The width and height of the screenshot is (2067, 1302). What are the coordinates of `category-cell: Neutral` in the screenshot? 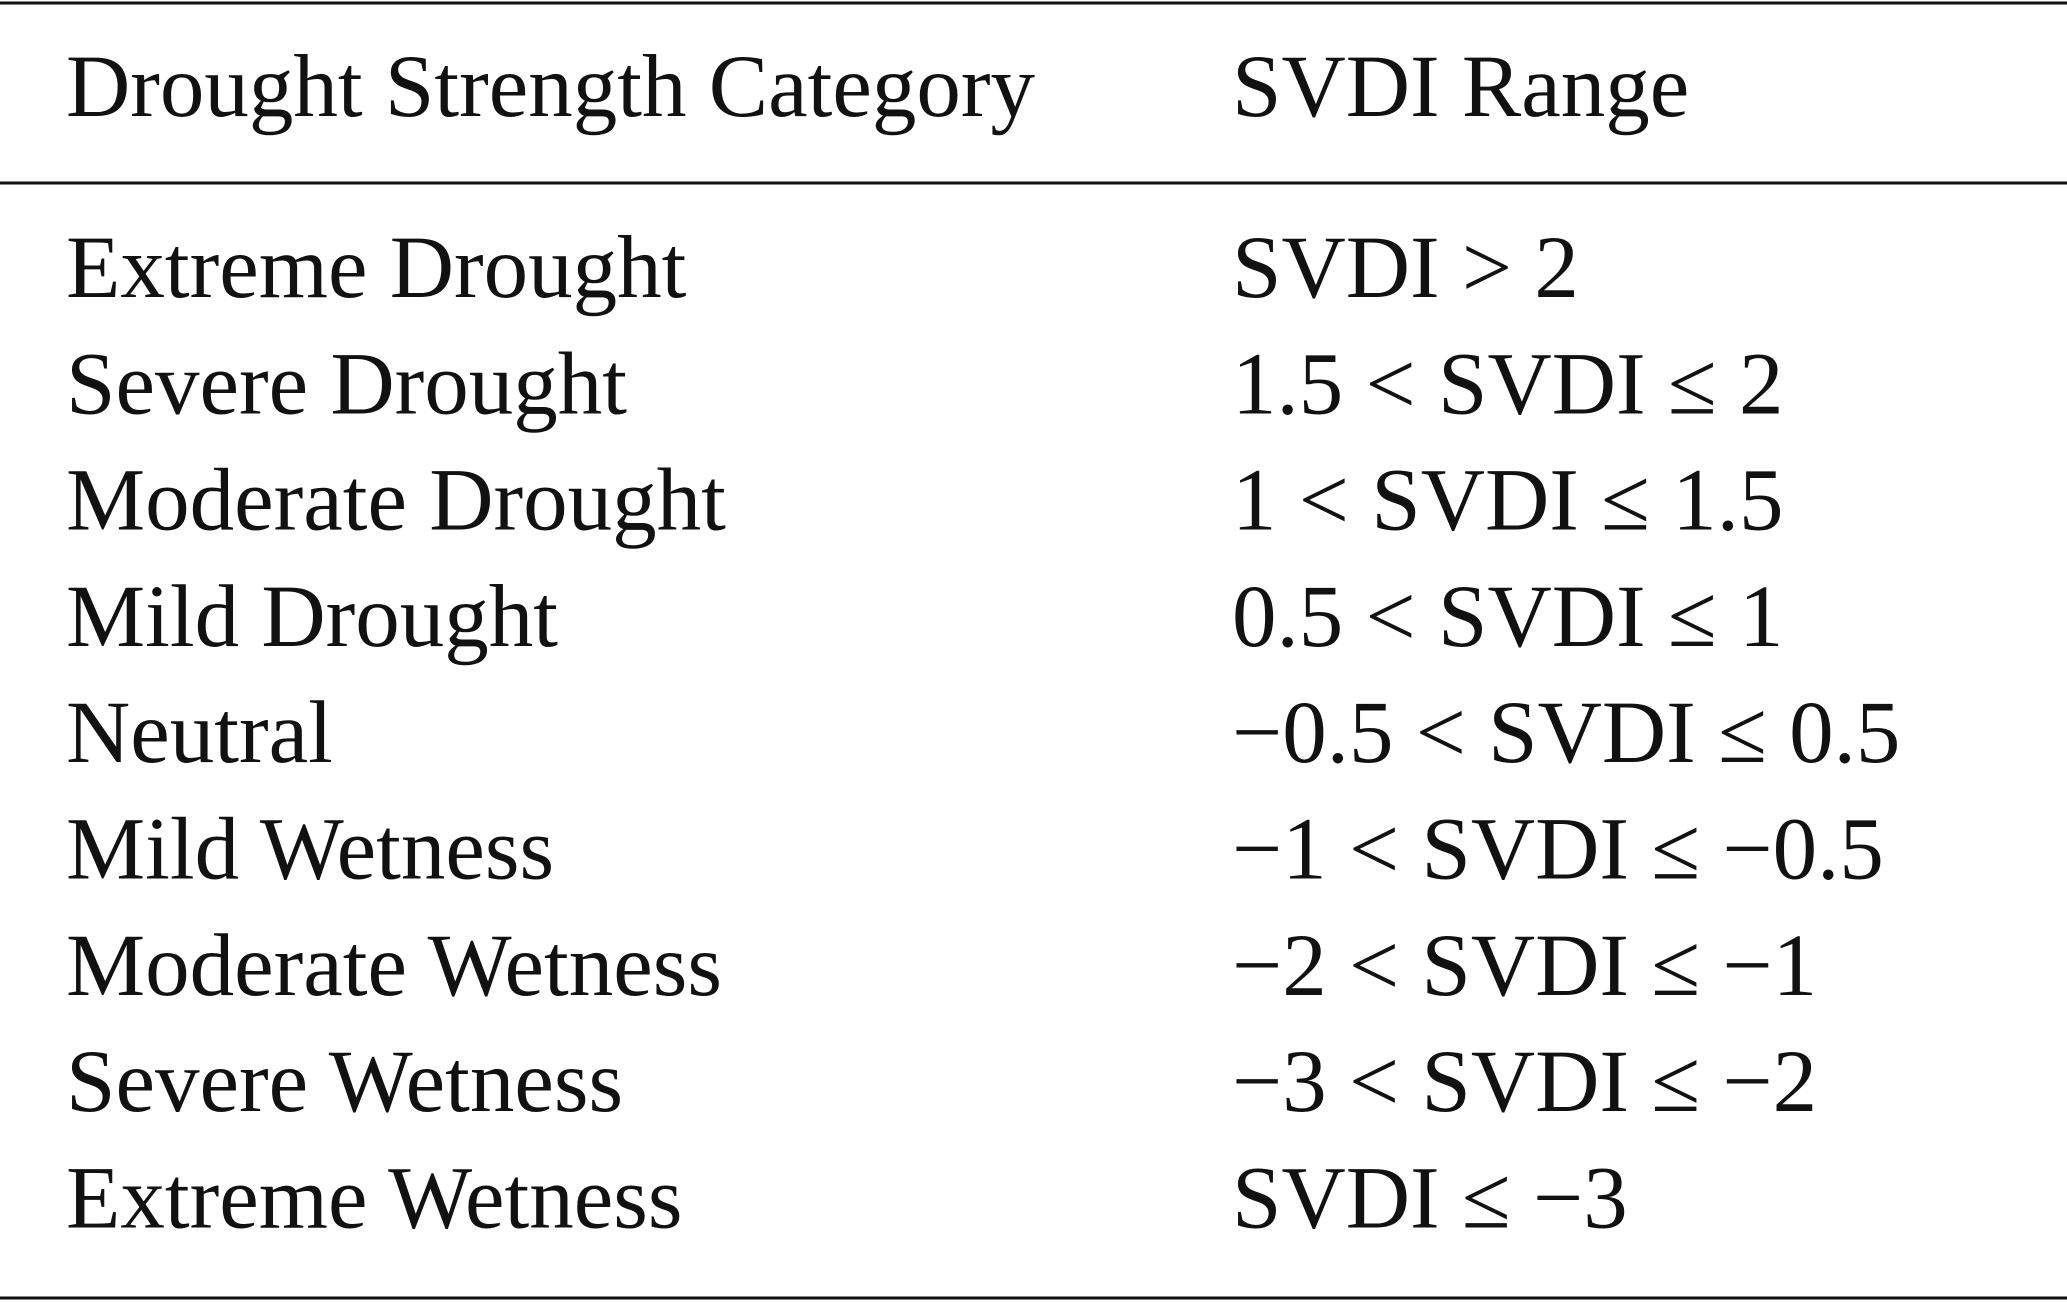 It's located at (199, 733).